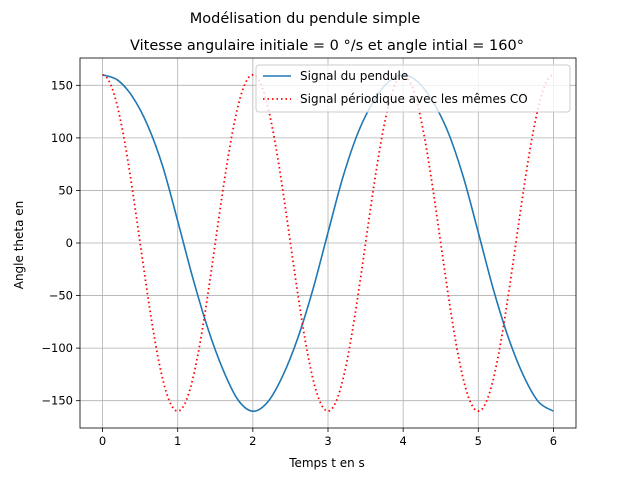  Describe the element at coordinates (305, 19) in the screenshot. I see `chart-suptitle: Modélisation du pendule simple` at that location.